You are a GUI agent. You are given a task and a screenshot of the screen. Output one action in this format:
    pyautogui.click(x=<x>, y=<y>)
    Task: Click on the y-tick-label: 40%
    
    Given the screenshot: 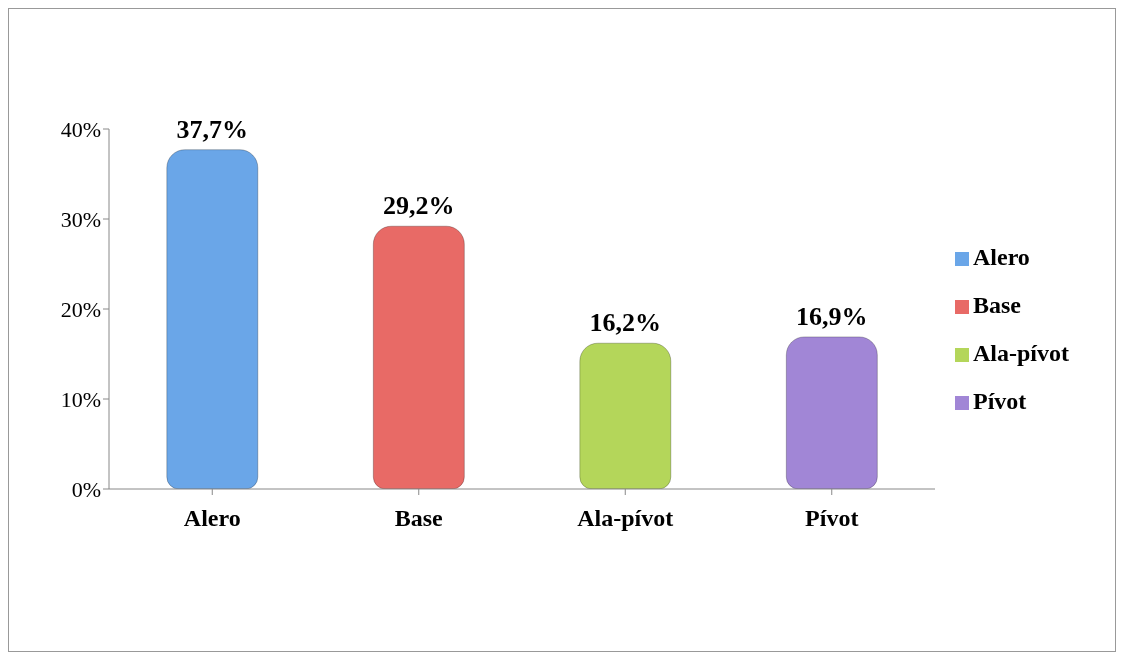 What is the action you would take?
    pyautogui.click(x=80, y=129)
    